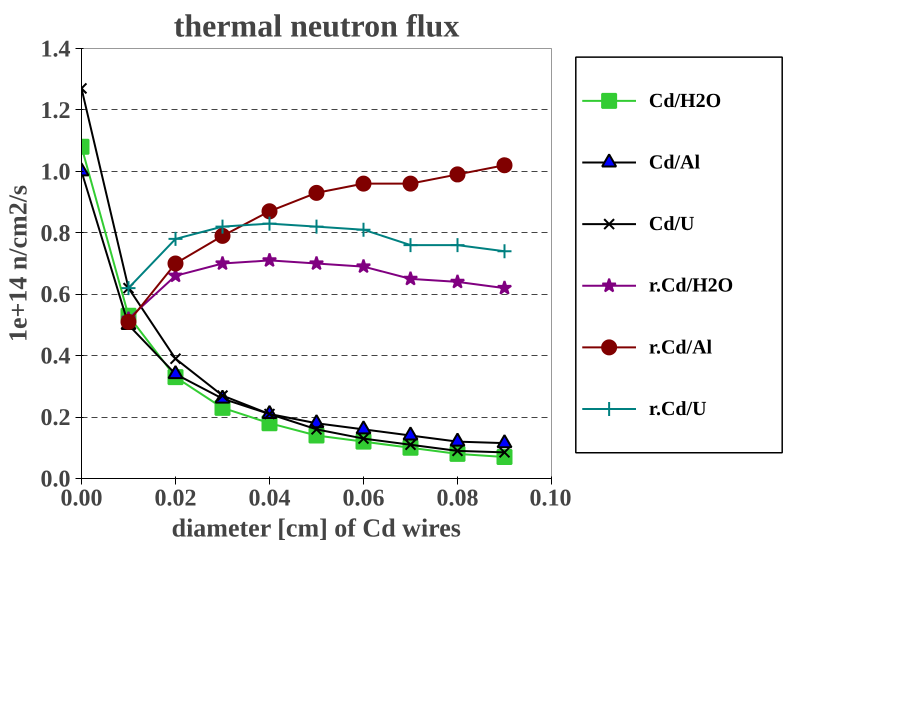 The height and width of the screenshot is (713, 910). I want to click on y-axis-title: 1e+14 n/cm2/s, so click(18, 263).